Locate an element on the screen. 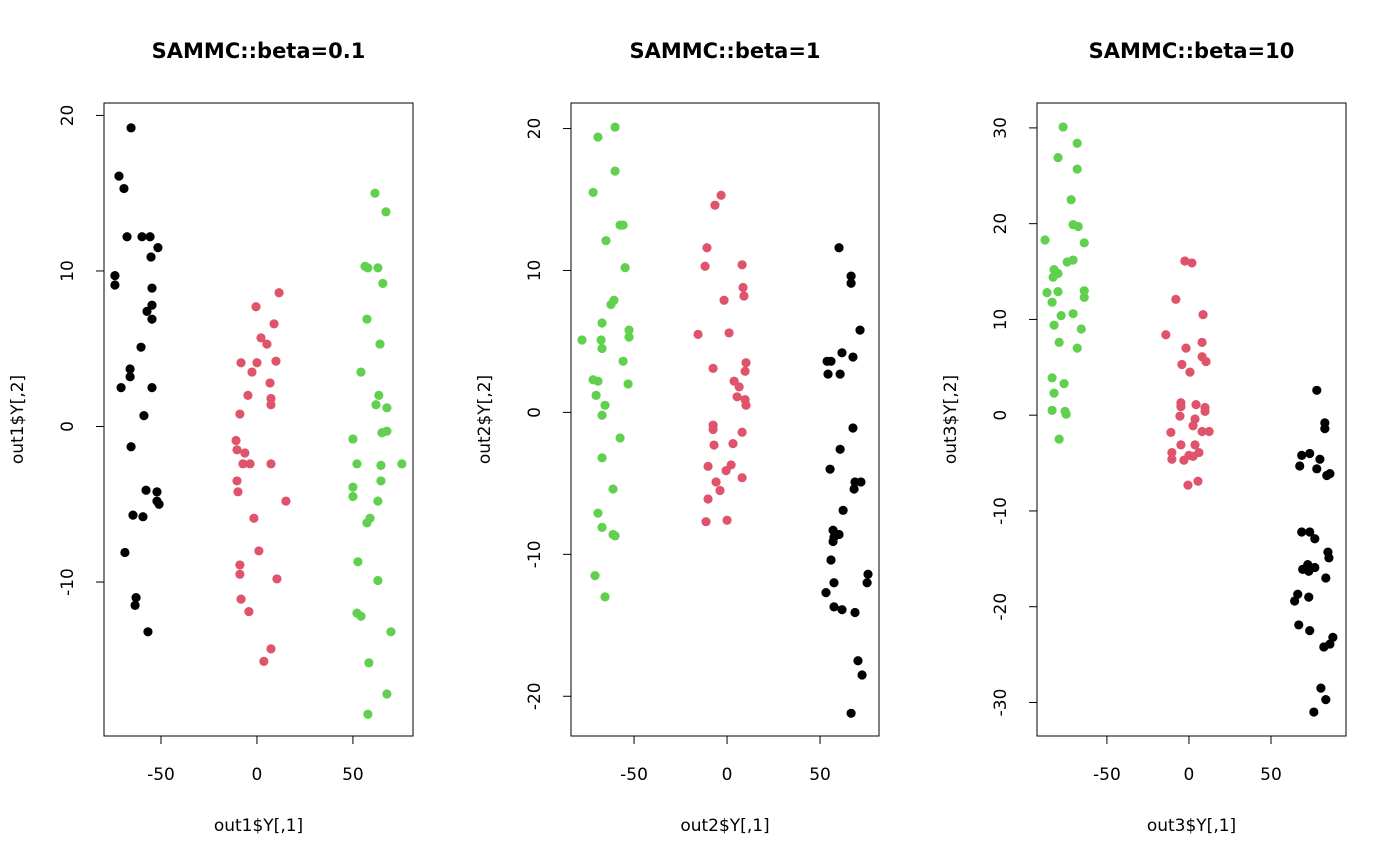 This screenshot has width=1400, height=866. y-tick-label: 10 is located at coordinates (1001, 320).